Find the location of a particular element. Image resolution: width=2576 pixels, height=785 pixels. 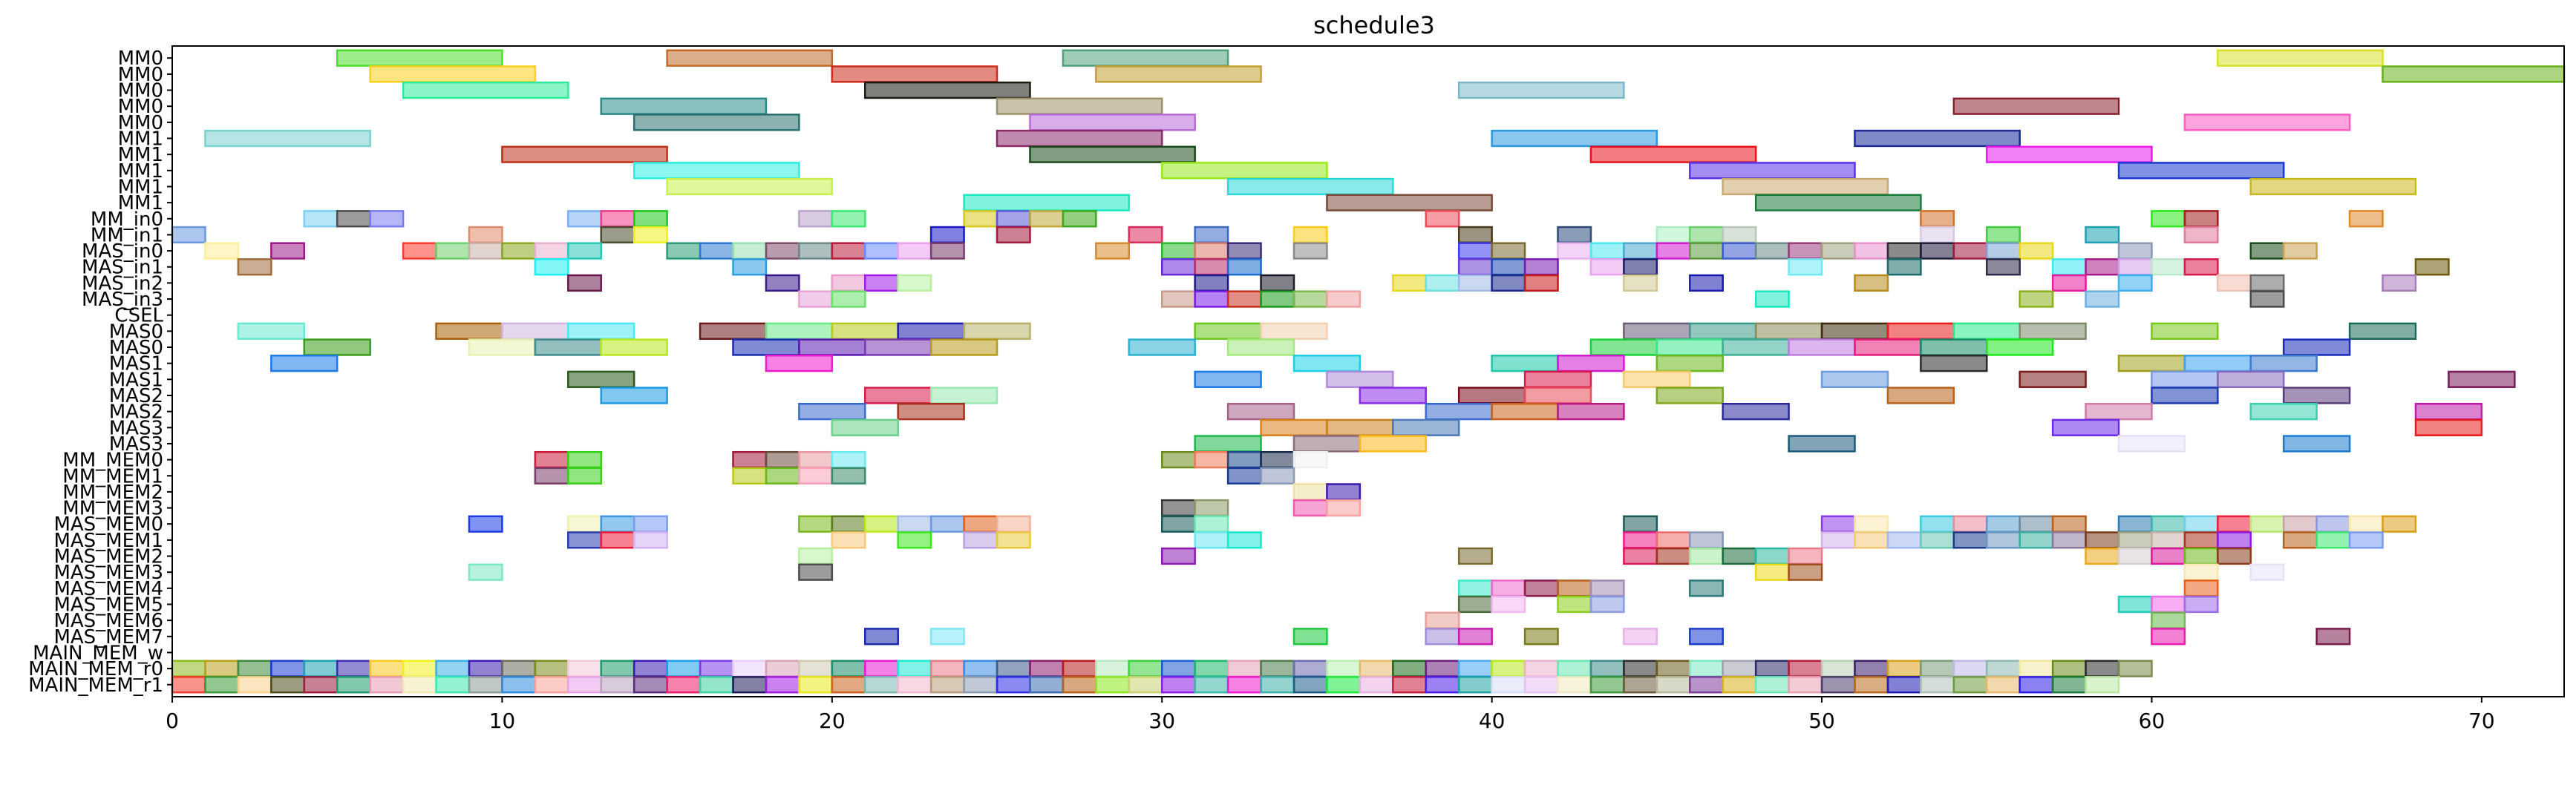

row-label: MM_in0 is located at coordinates (127, 219).